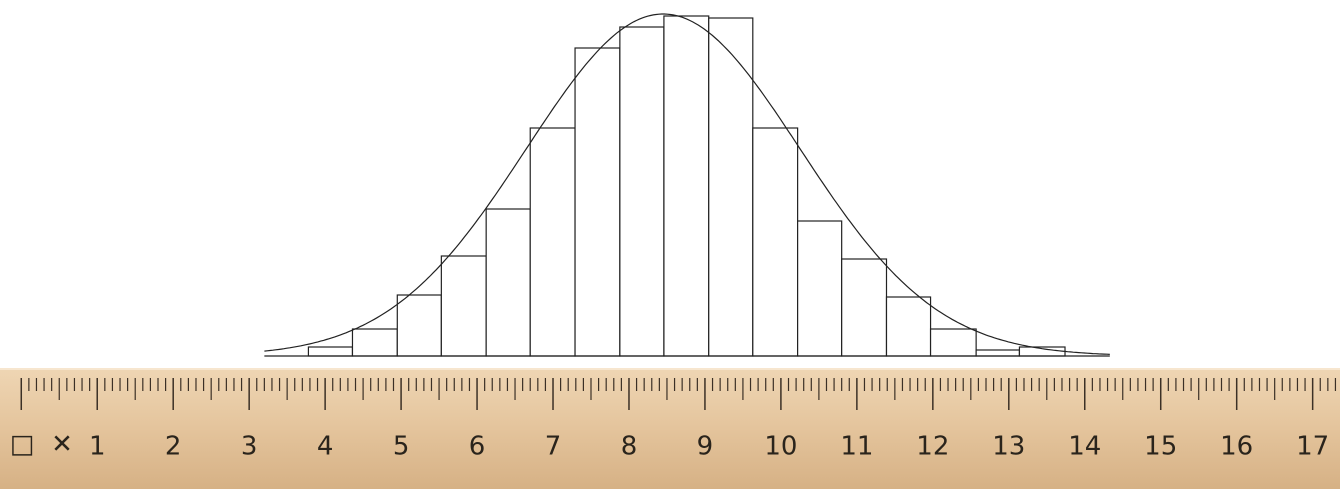 The image size is (1340, 489). I want to click on x-tick-label: 10, so click(780, 447).